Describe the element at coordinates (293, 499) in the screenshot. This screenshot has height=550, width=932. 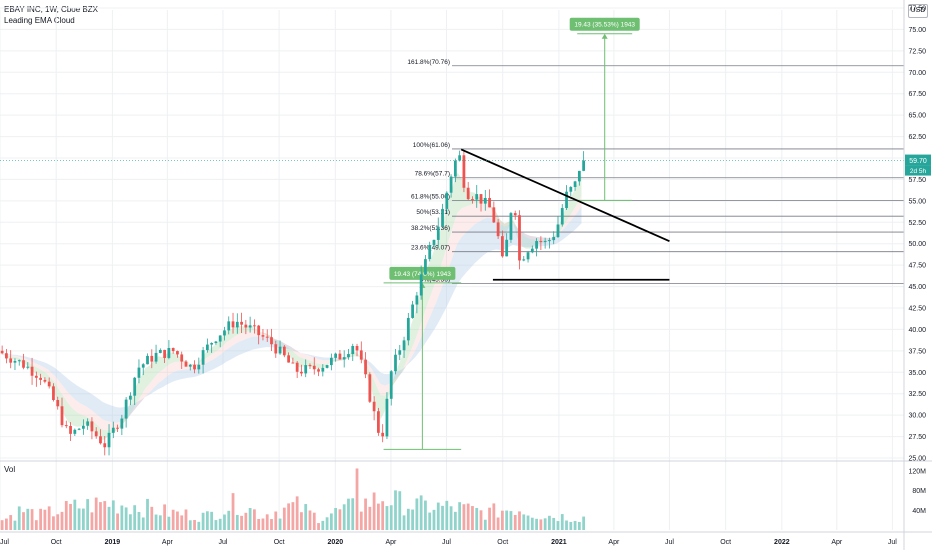
I see `volume-bars` at that location.